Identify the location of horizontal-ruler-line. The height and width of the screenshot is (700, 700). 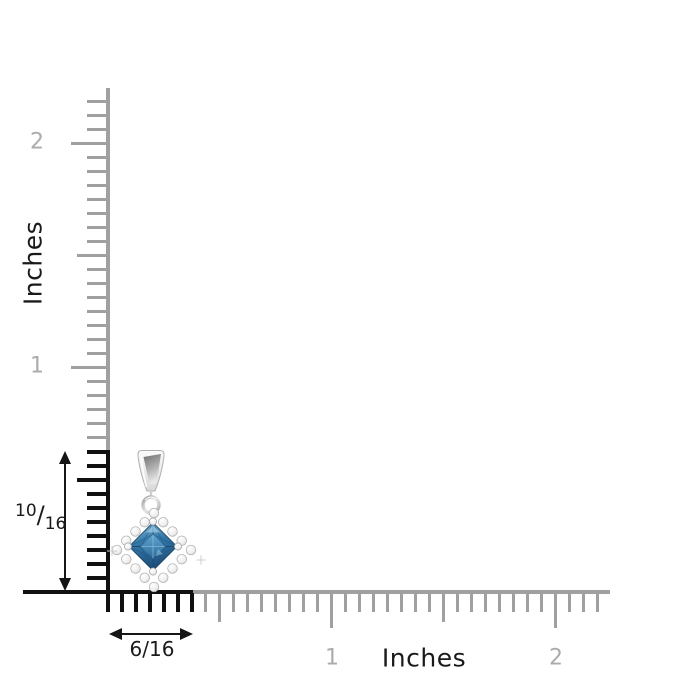
(401, 592).